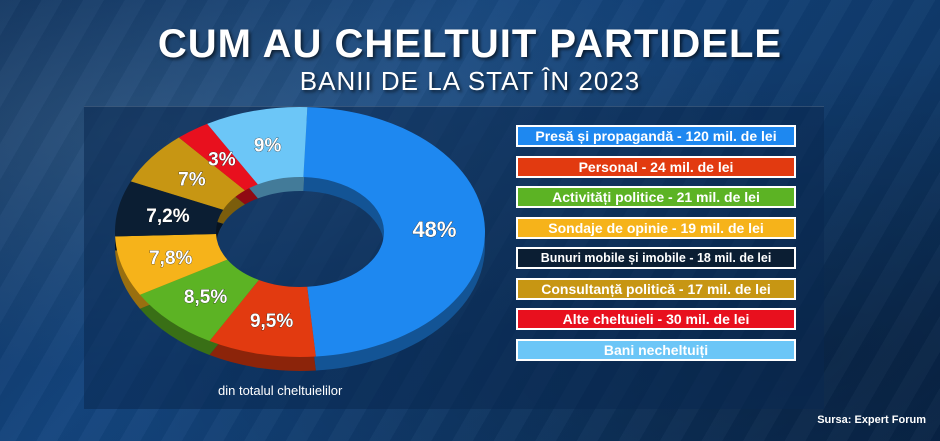  What do you see at coordinates (656, 288) in the screenshot?
I see `legend-item-consultanta: Consultanță politică - 17 mil. de lei` at bounding box center [656, 288].